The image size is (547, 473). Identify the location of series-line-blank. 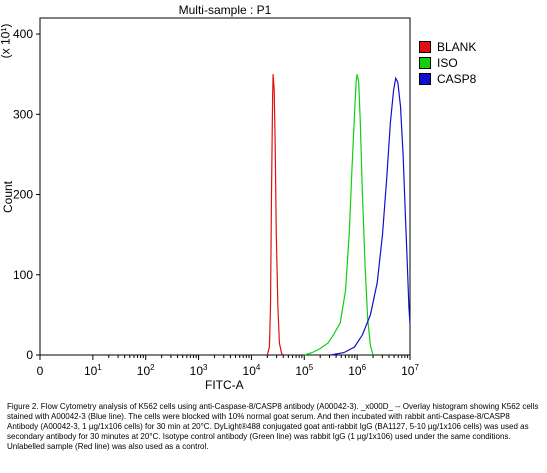
(275, 215).